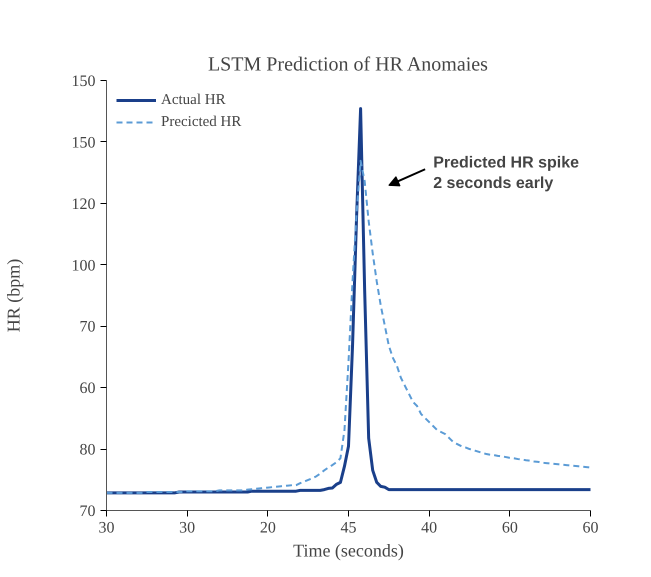 The image size is (651, 577). What do you see at coordinates (84, 204) in the screenshot?
I see `text: 120` at bounding box center [84, 204].